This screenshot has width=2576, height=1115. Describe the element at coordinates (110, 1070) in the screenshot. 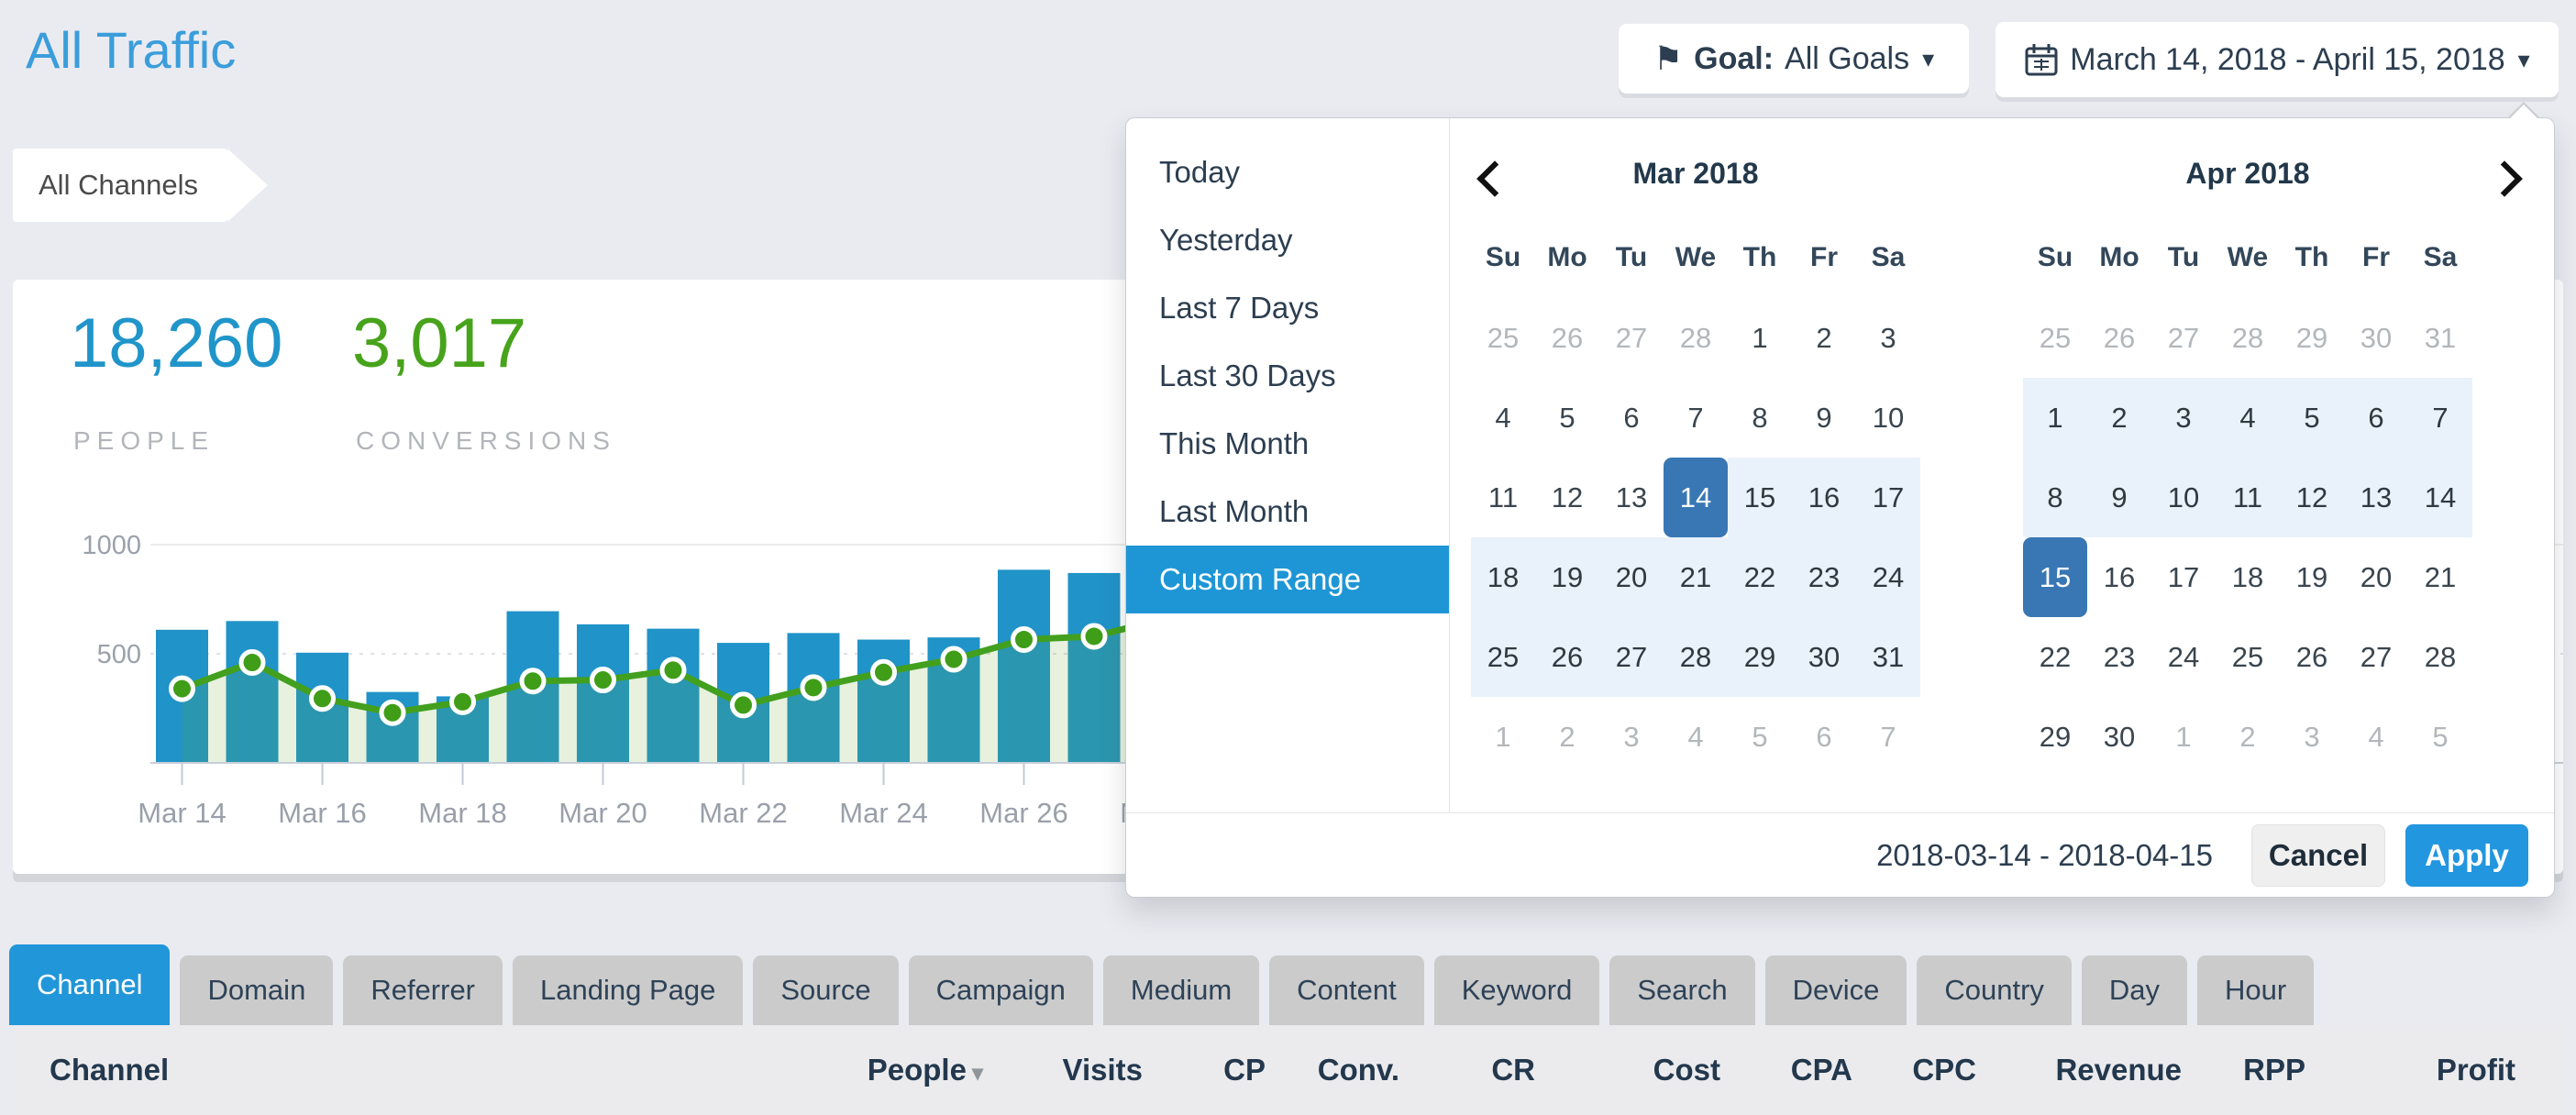

I see `column-header-channel: Channel` at that location.